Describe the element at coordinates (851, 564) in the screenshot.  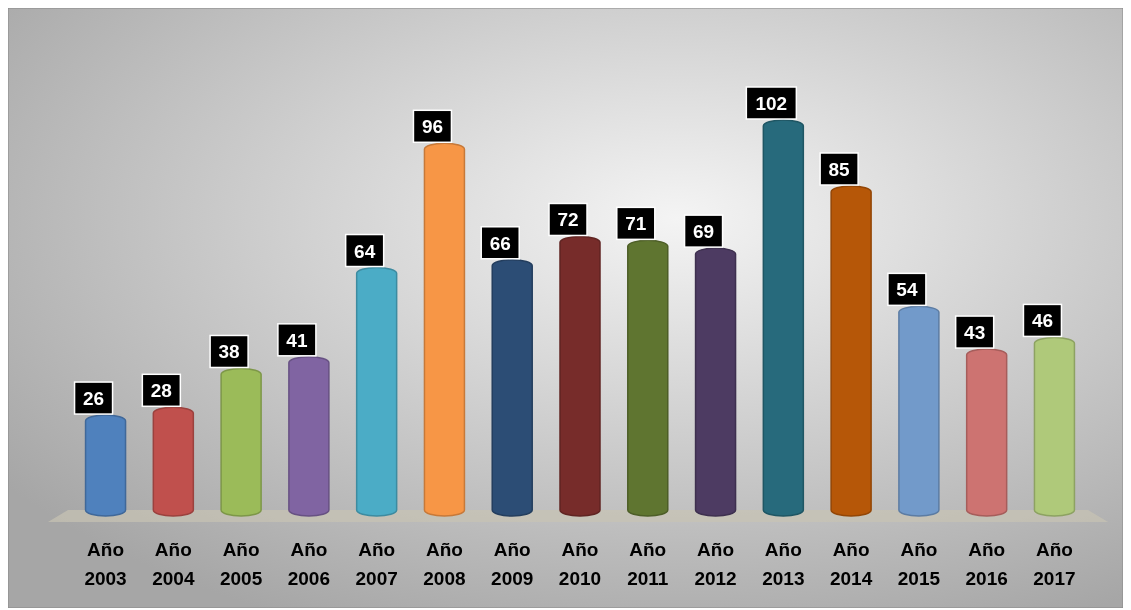
I see `x-tick-label: Año 2014` at that location.